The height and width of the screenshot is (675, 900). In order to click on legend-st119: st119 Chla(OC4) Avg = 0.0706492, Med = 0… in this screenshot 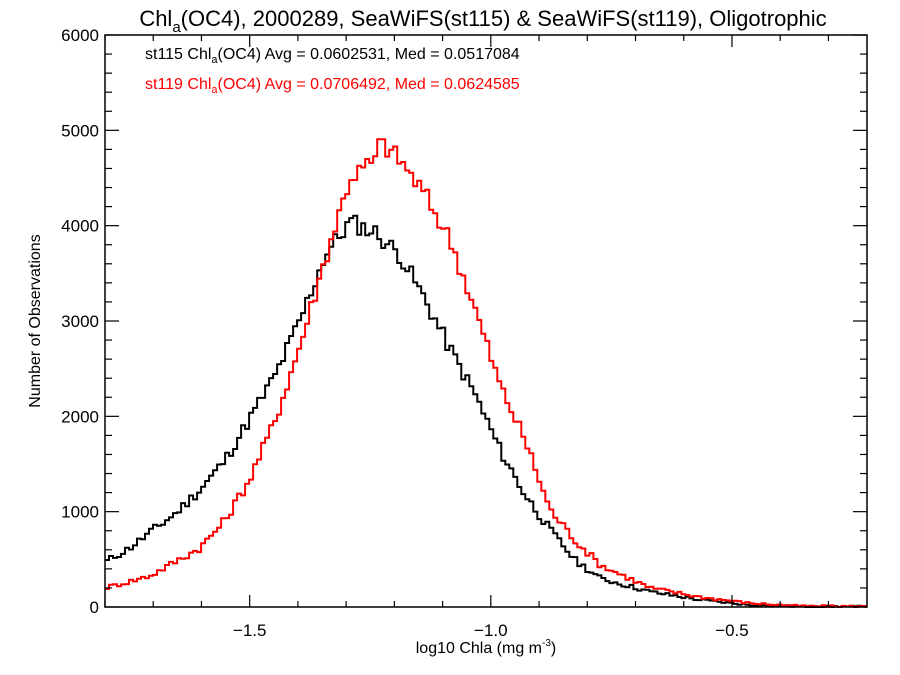, I will do `click(332, 86)`.